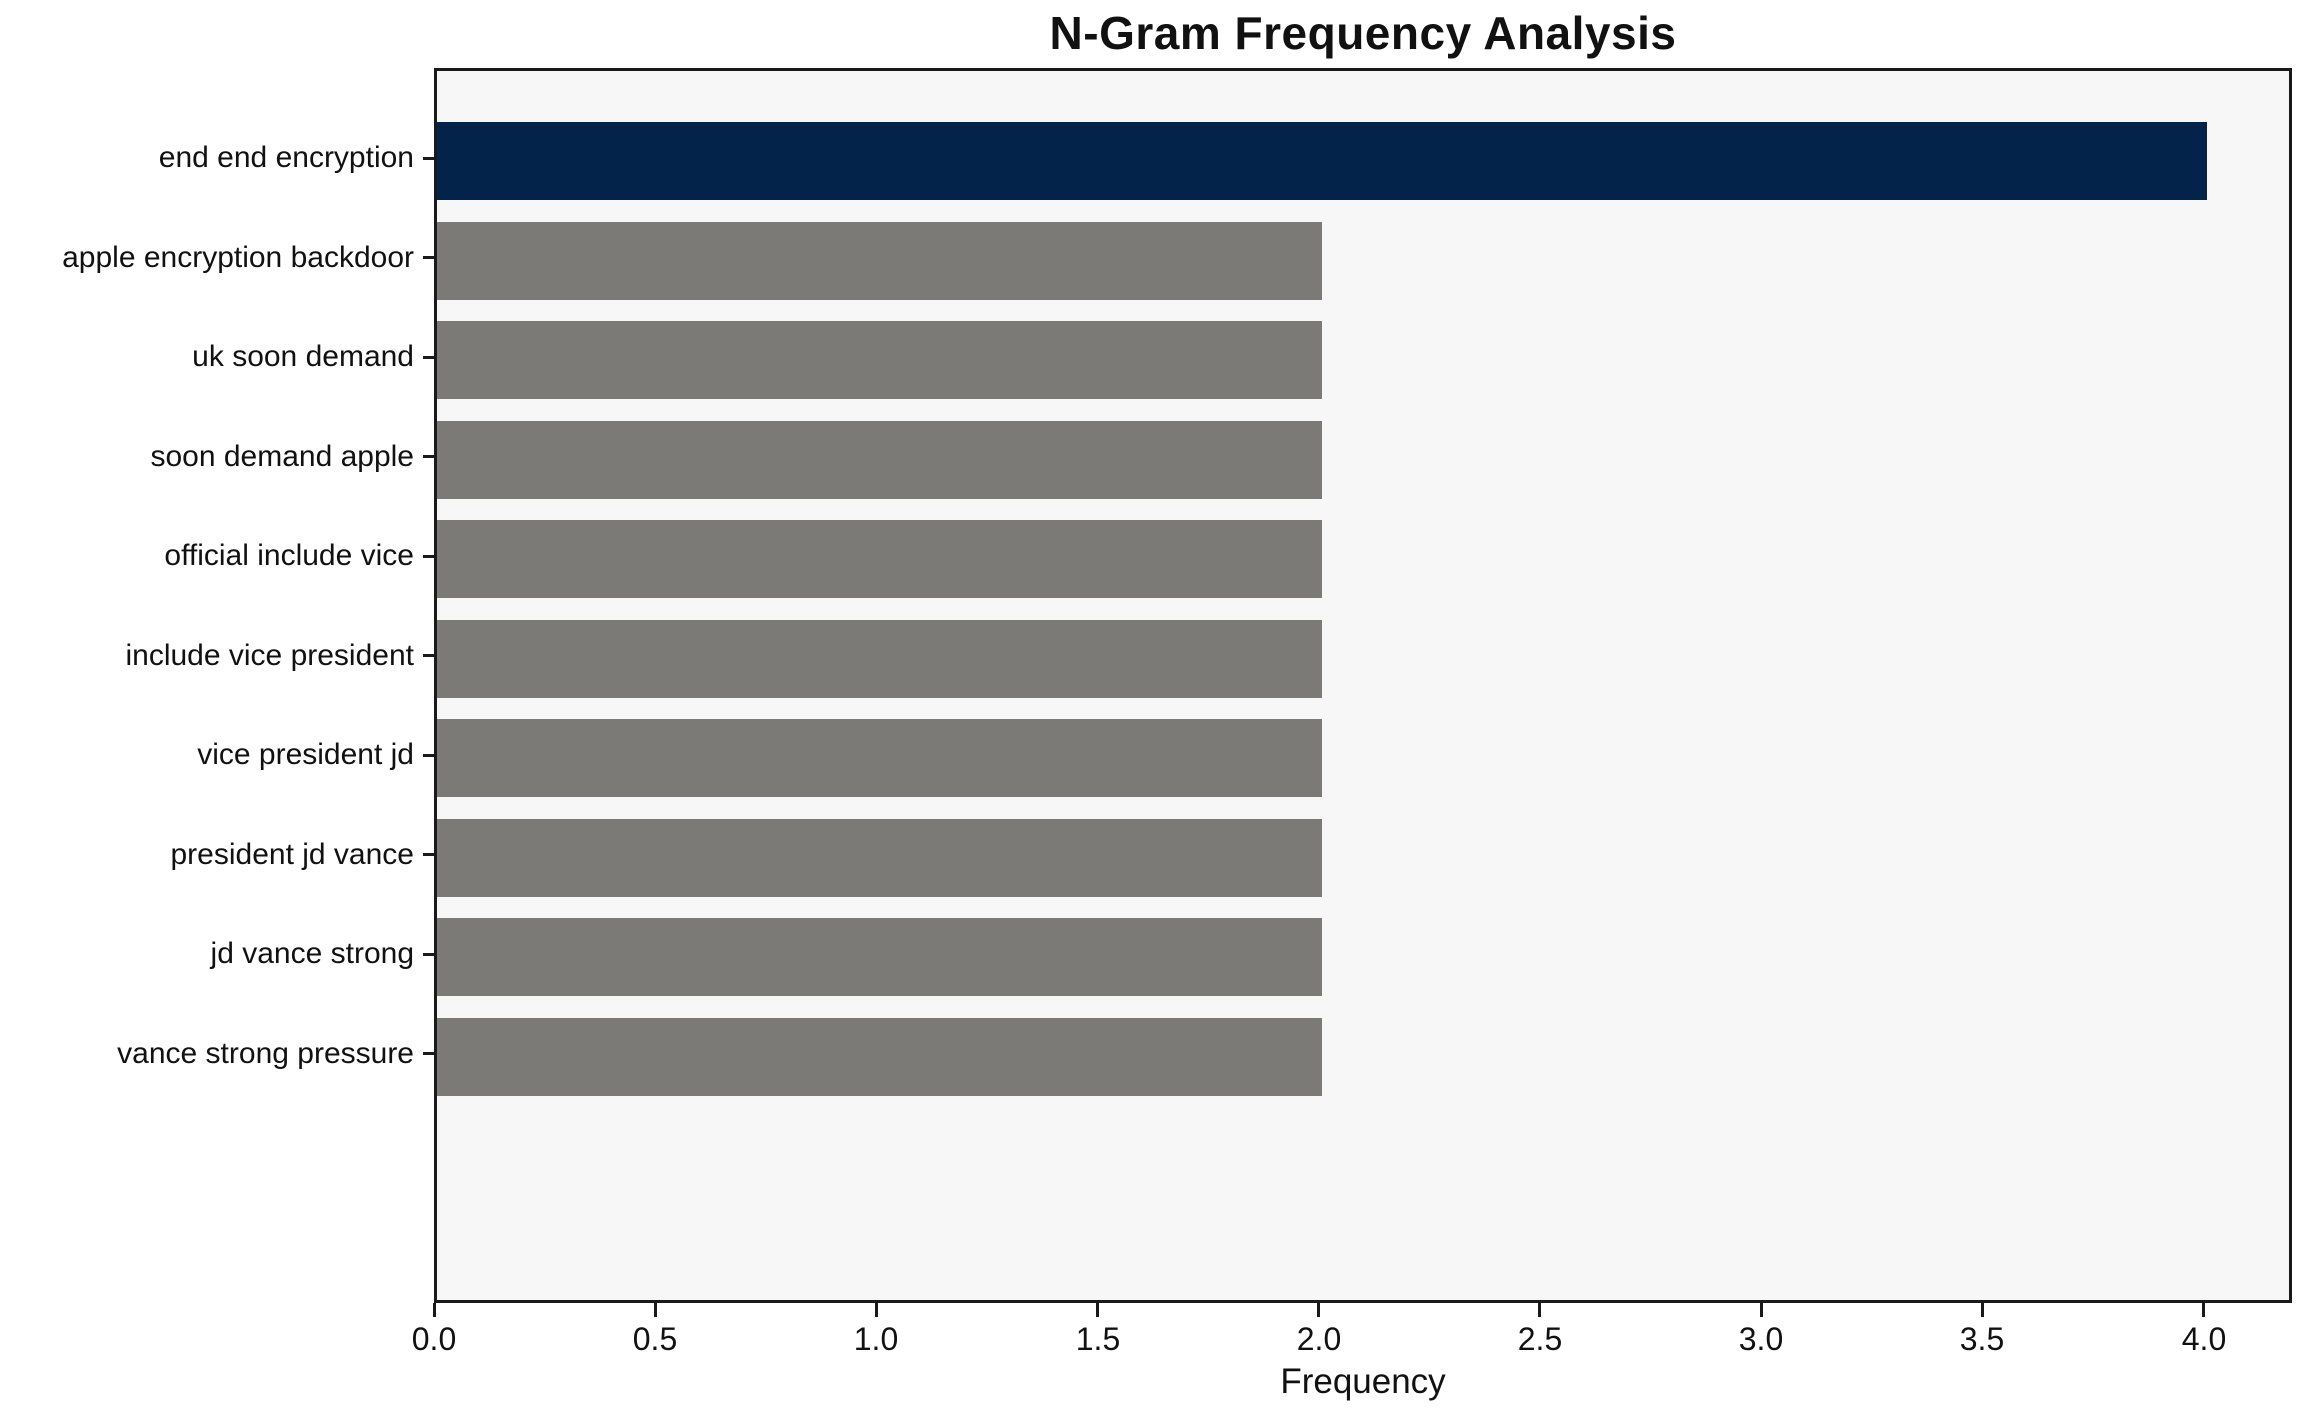  What do you see at coordinates (312, 953) in the screenshot?
I see `y-tick-label: jd vance strong` at bounding box center [312, 953].